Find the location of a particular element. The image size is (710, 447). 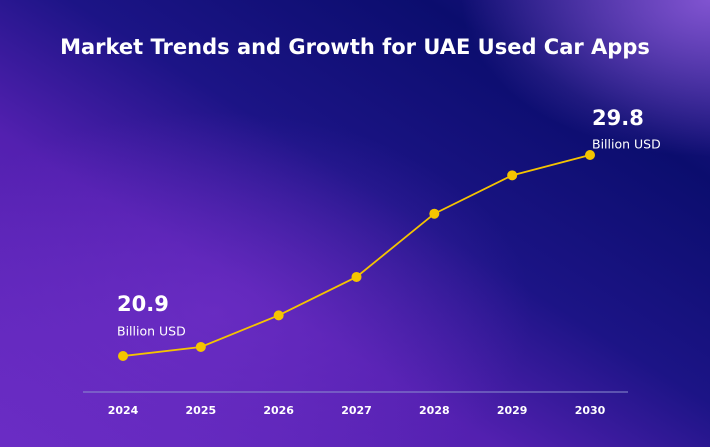

x-tick-label: 2030 is located at coordinates (590, 410).